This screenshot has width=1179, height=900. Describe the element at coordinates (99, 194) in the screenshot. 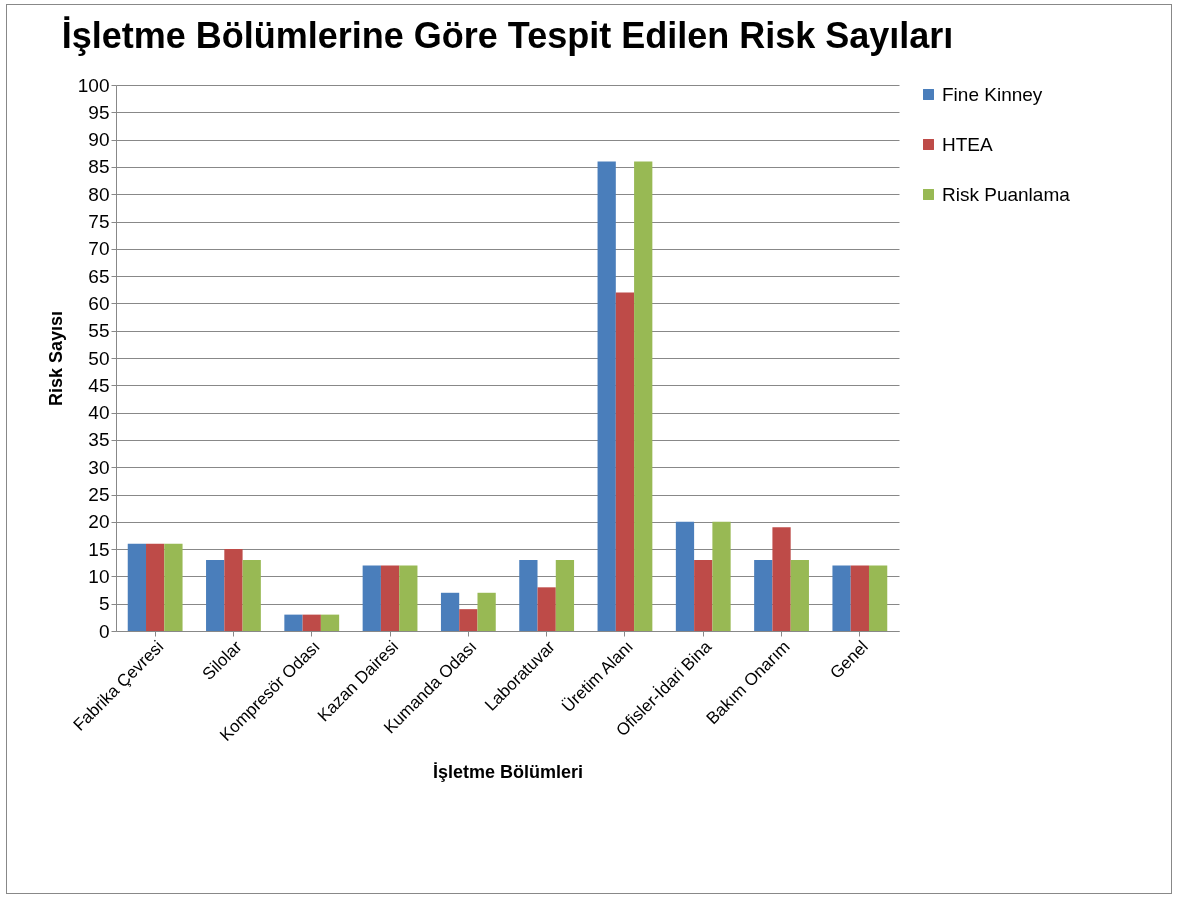

I see `y-tick-label: 80` at that location.